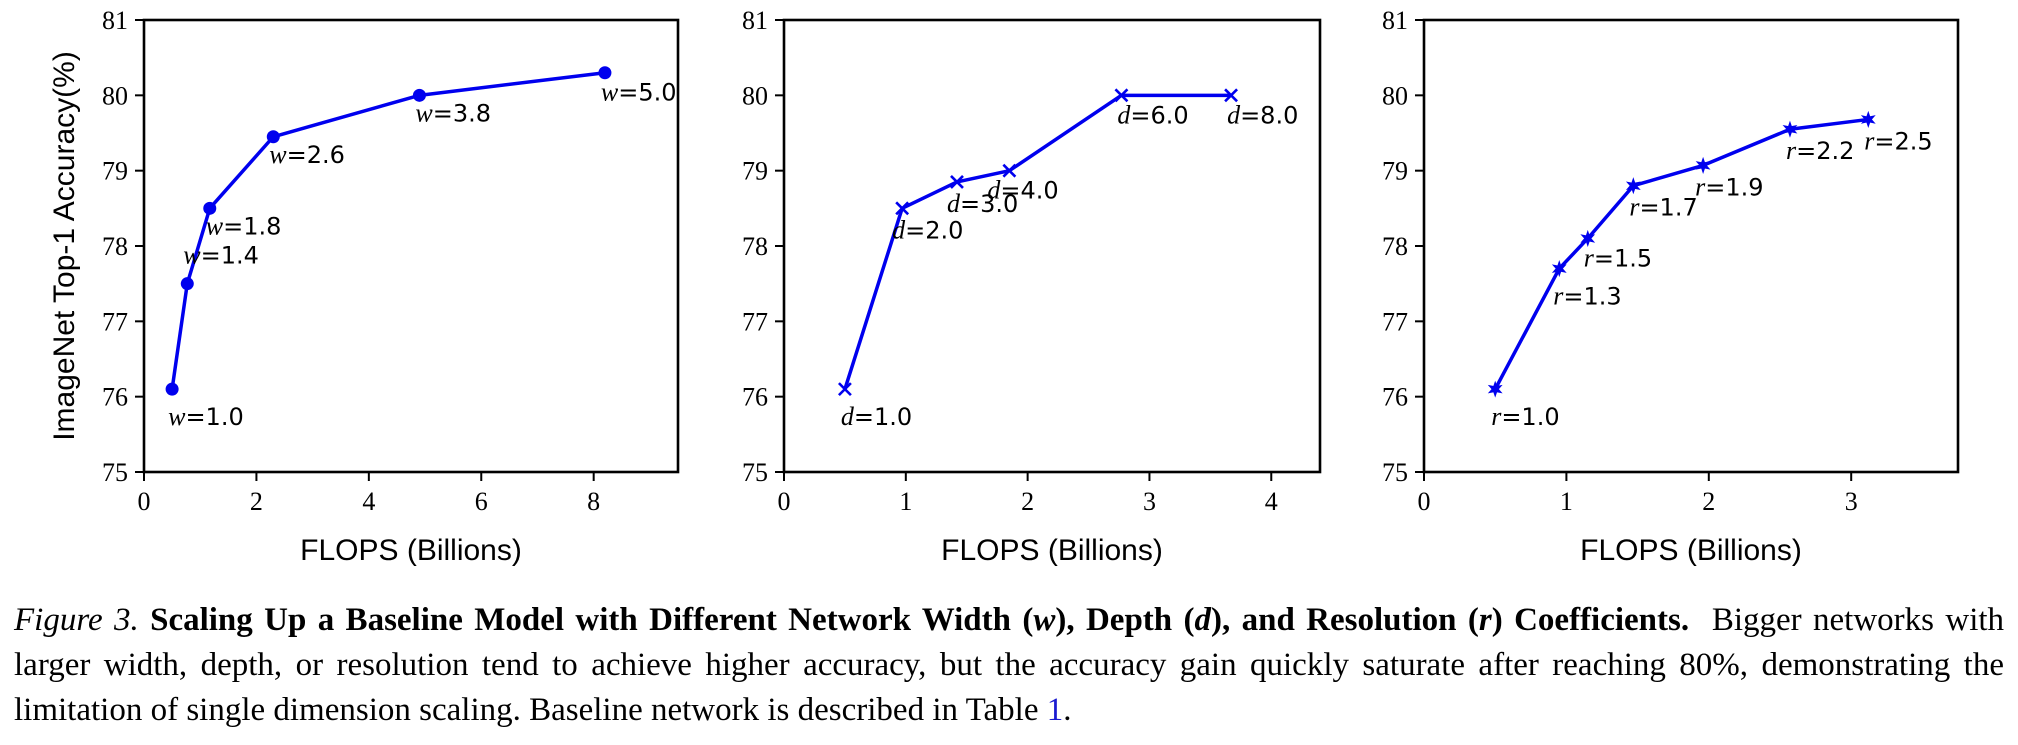 This screenshot has height=745, width=2018. I want to click on table-reference-link: 1, so click(1055, 710).